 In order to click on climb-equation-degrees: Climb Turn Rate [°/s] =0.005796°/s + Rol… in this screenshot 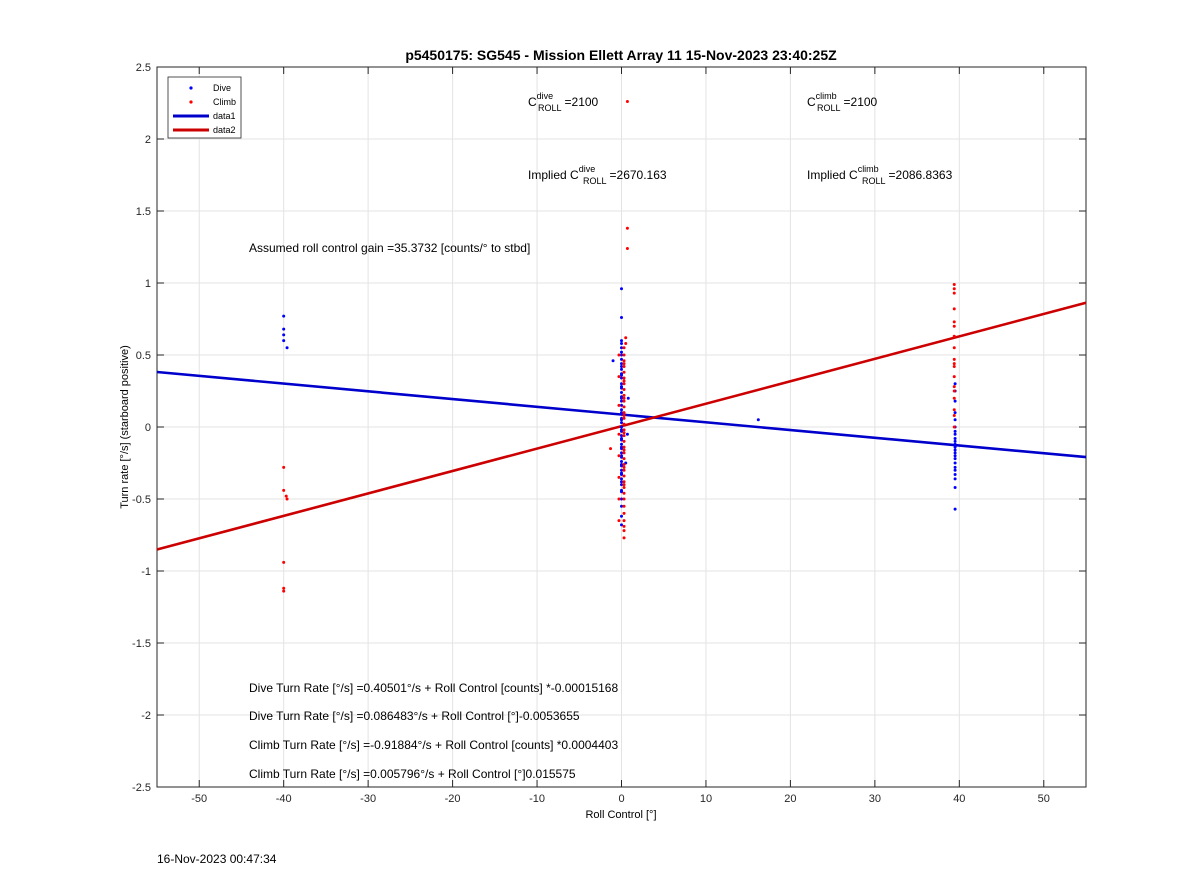, I will do `click(412, 774)`.